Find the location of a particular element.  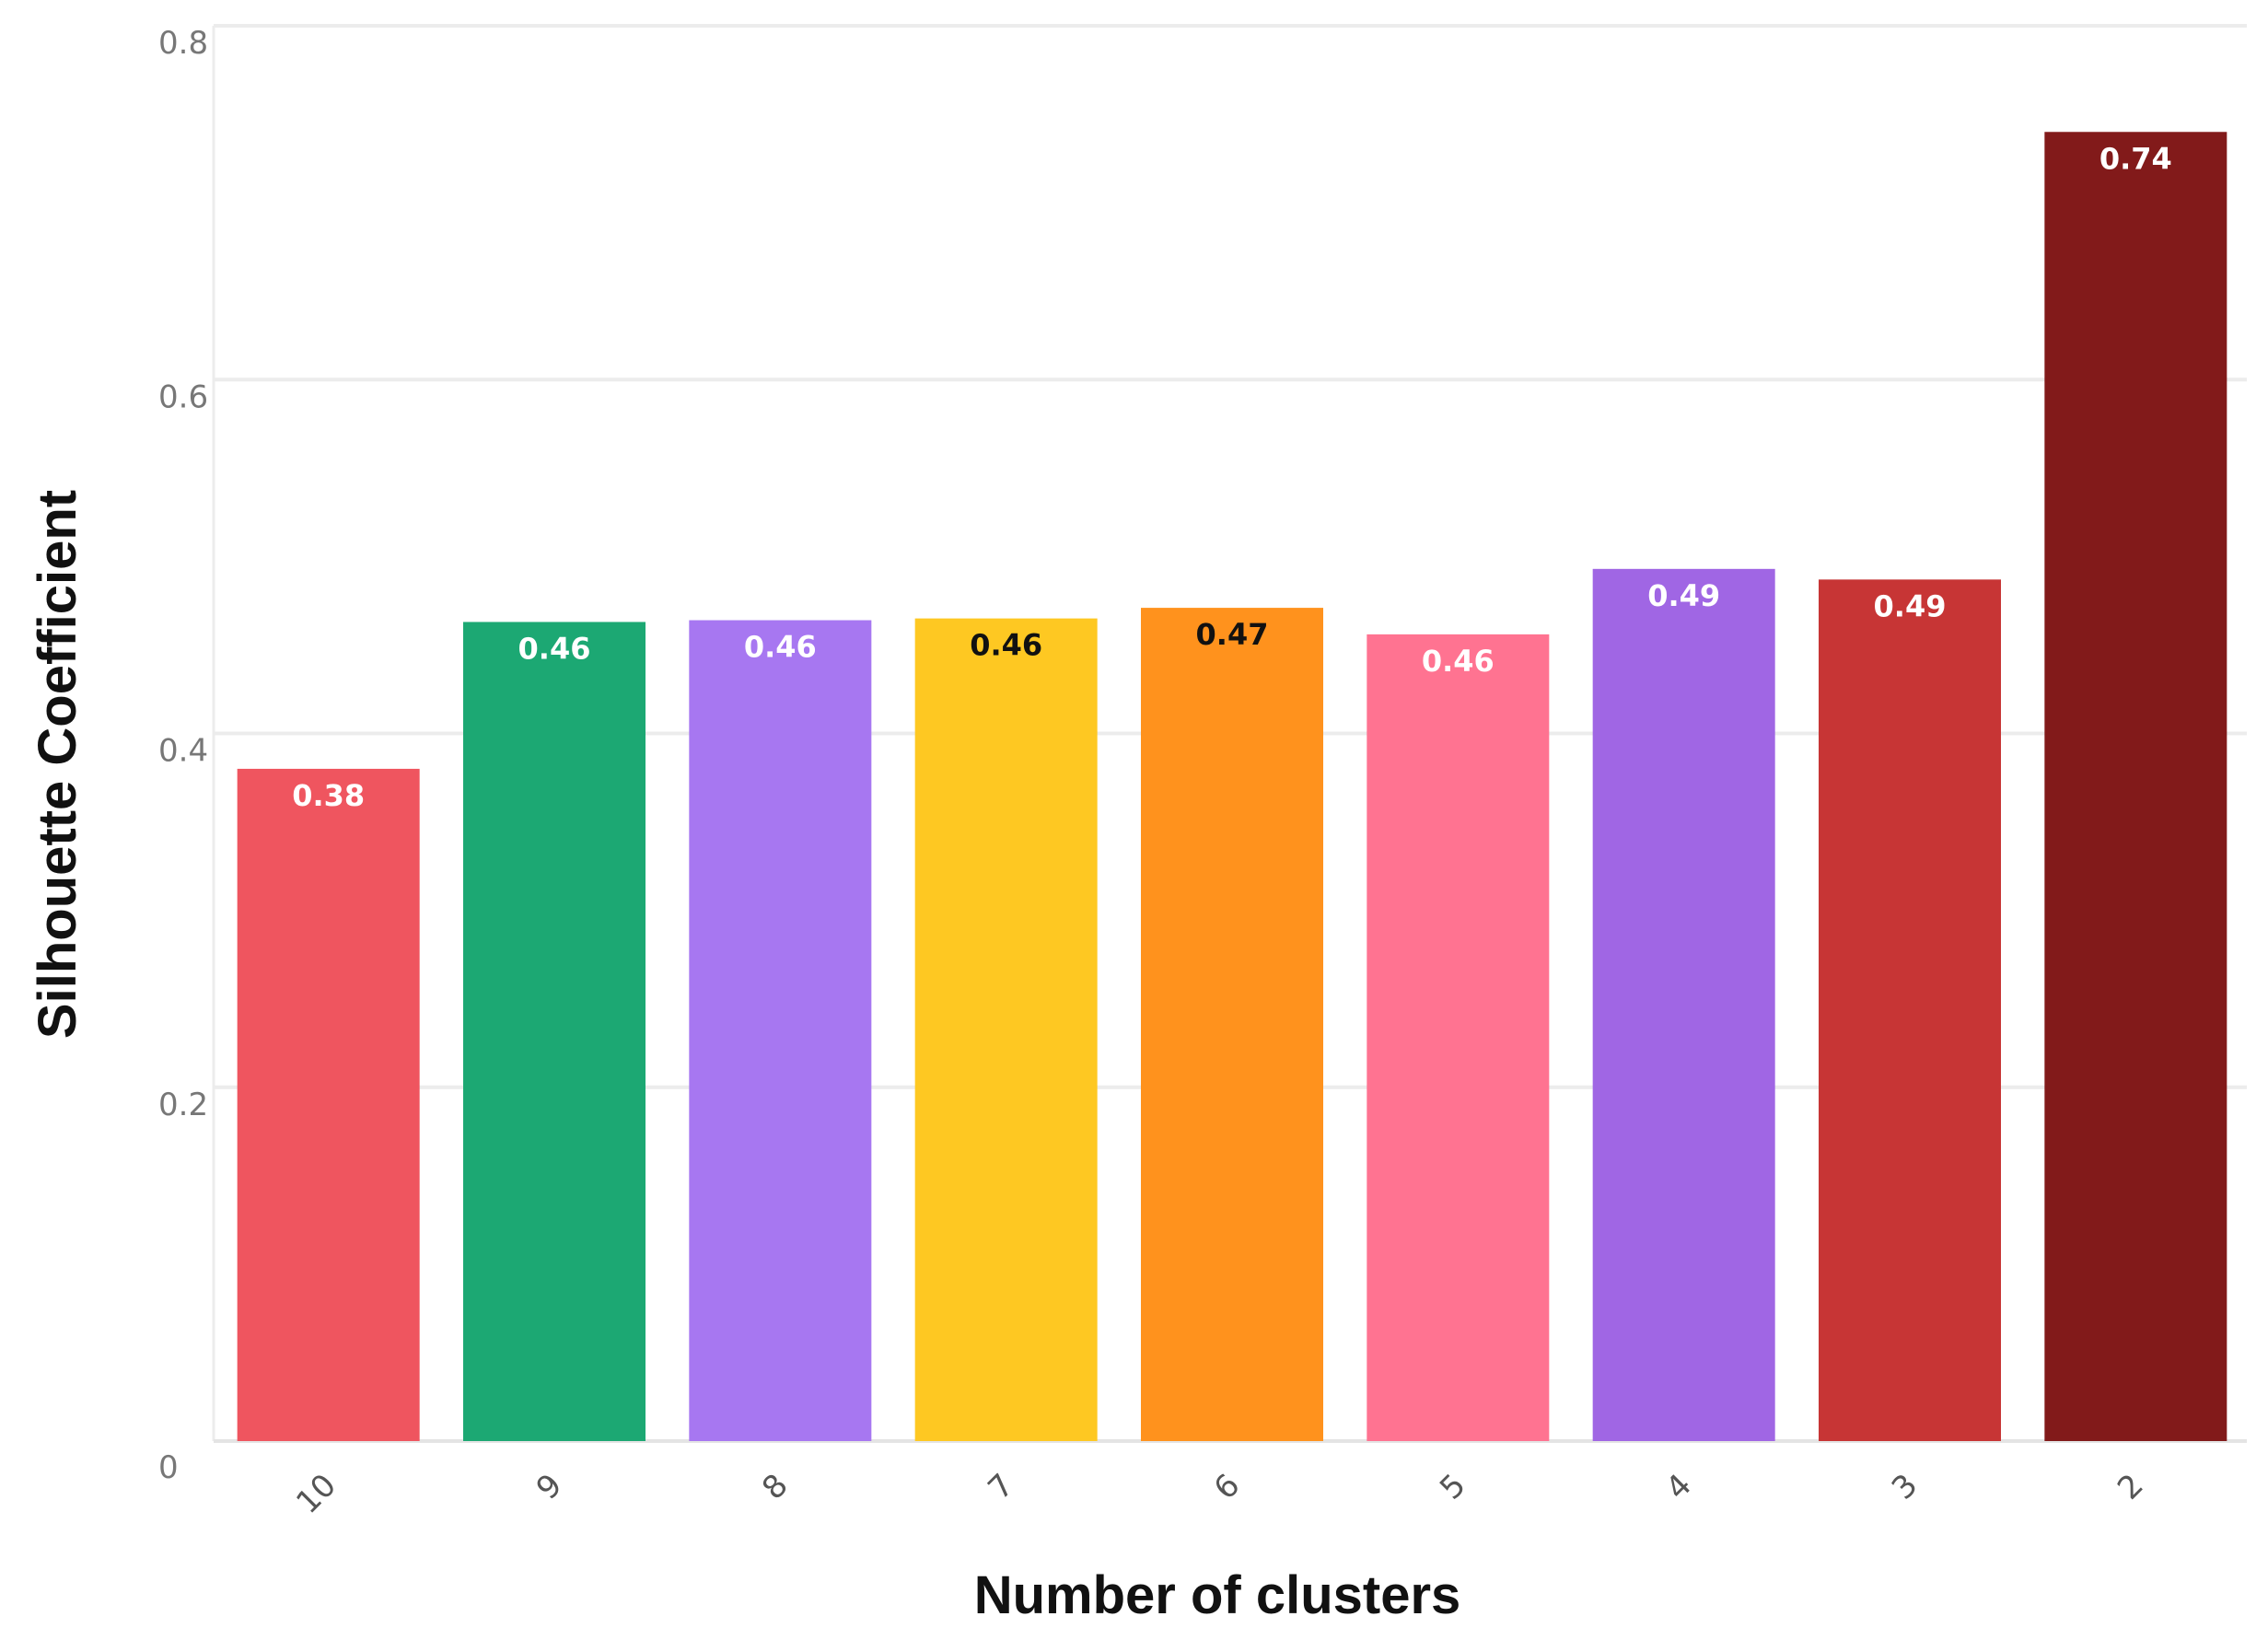

x-tick-label: 2 is located at coordinates (2131, 1487).